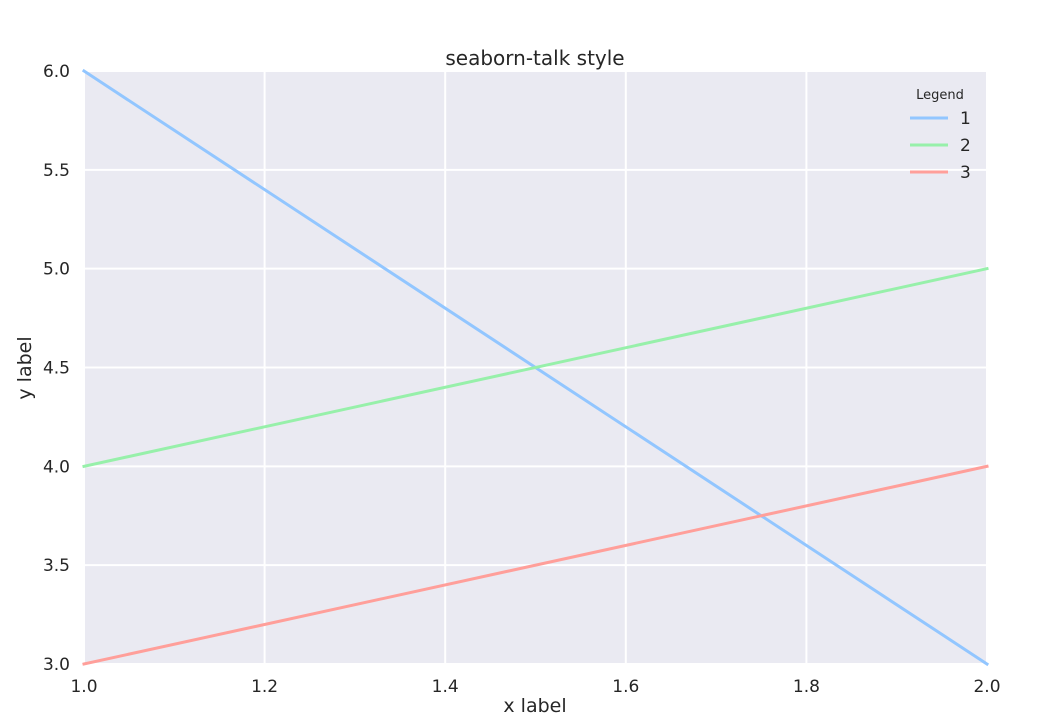 The image size is (1040, 715). What do you see at coordinates (56, 171) in the screenshot?
I see `y-tick-label: 5.5` at bounding box center [56, 171].